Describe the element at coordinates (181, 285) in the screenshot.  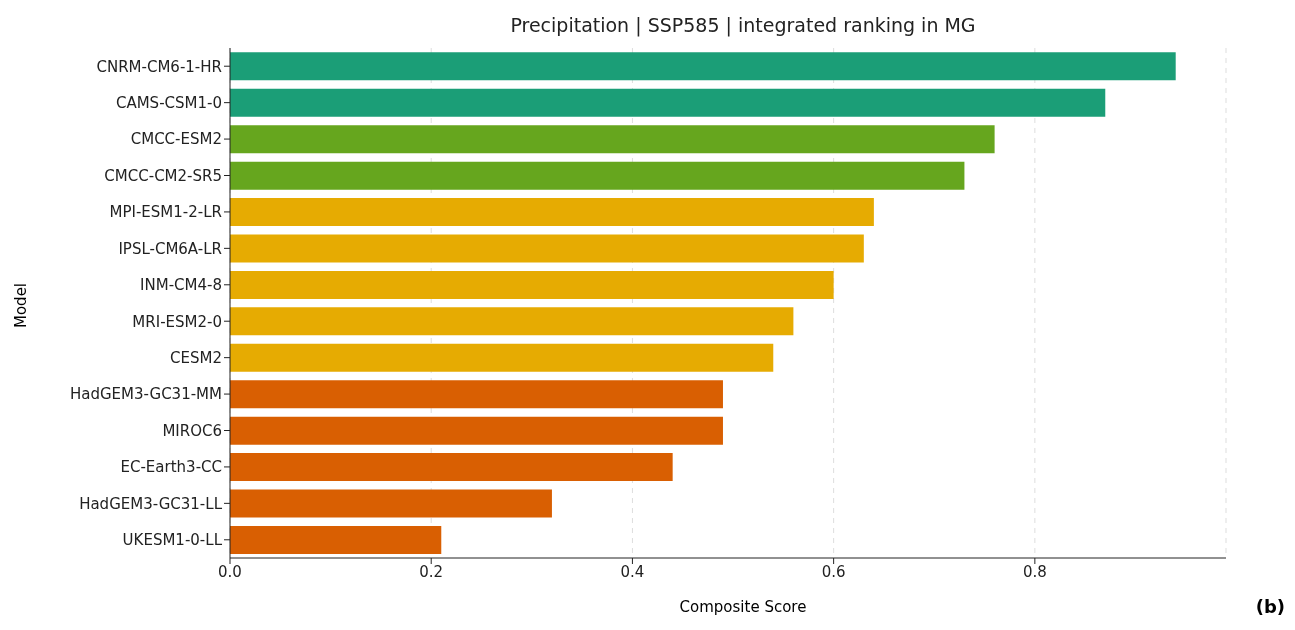
I see `y-tick-label: INM-CM4-8` at that location.